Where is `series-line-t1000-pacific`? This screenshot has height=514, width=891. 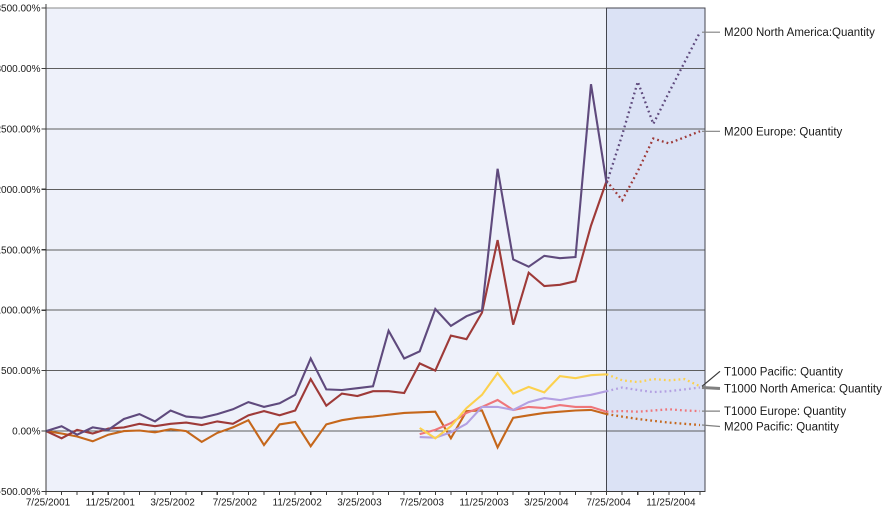 series-line-t1000-pacific is located at coordinates (513, 405).